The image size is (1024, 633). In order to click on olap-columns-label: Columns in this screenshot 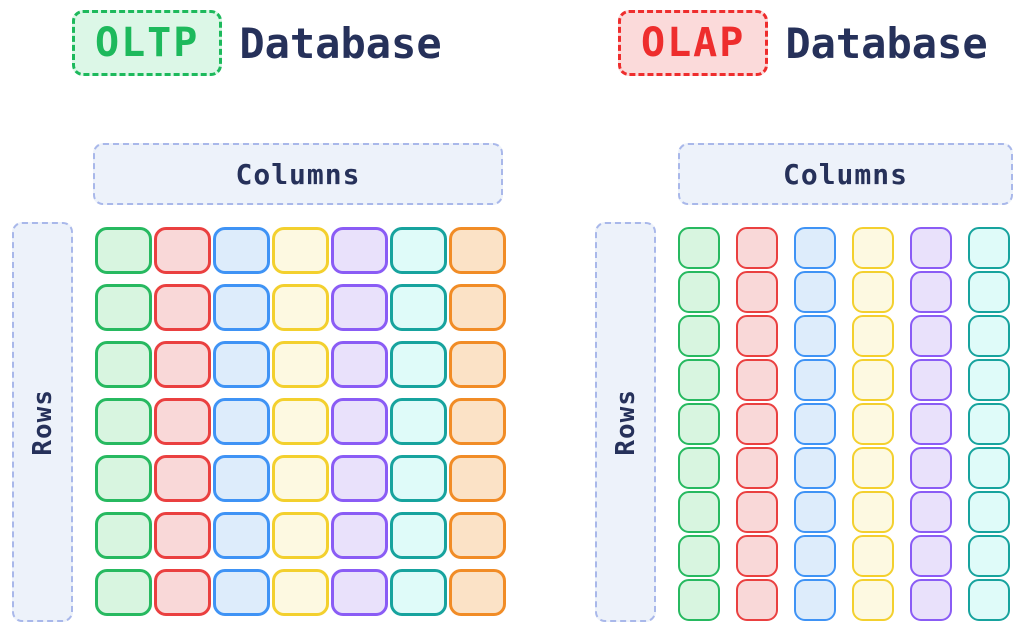, I will do `click(845, 174)`.